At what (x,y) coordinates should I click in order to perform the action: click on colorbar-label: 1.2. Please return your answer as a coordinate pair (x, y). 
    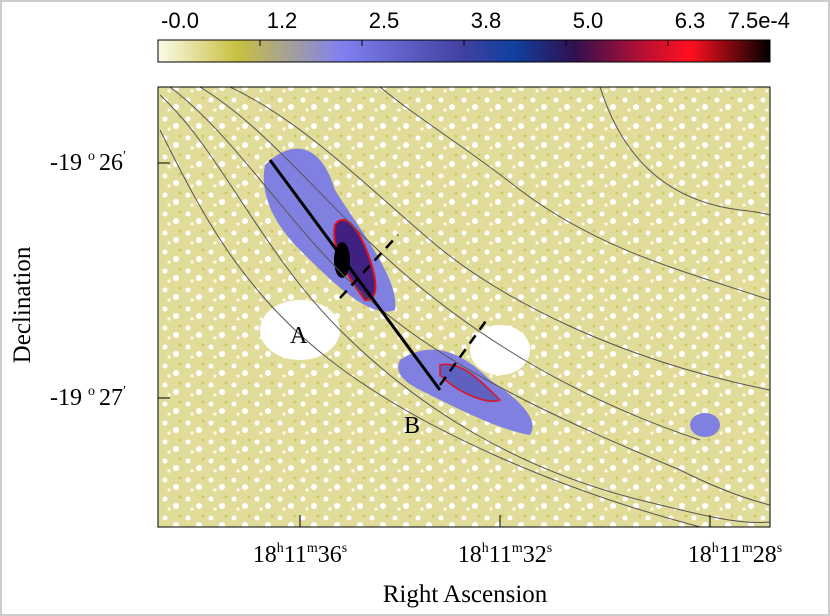
    Looking at the image, I should click on (282, 20).